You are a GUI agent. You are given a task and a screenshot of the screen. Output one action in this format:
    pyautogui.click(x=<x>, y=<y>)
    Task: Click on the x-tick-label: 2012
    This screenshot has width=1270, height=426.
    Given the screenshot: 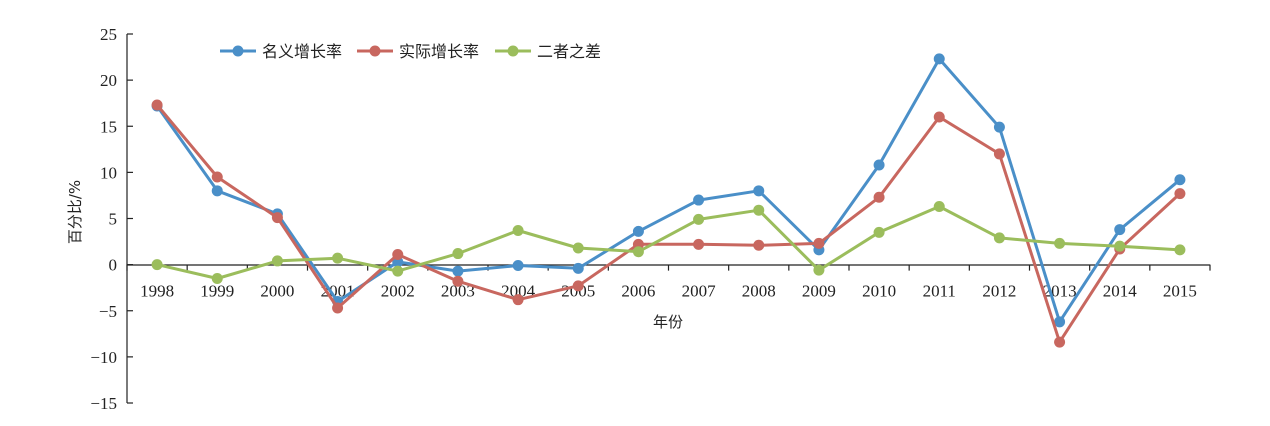 What is the action you would take?
    pyautogui.click(x=999, y=291)
    